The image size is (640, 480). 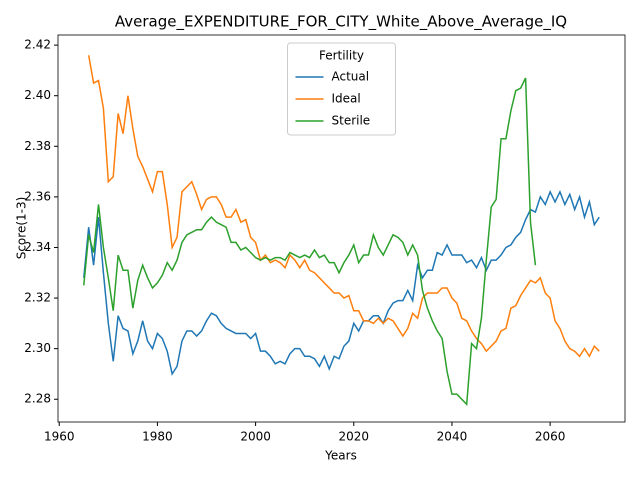 I want to click on legend: Fertility Actual Ideal Sterile, so click(x=341, y=89).